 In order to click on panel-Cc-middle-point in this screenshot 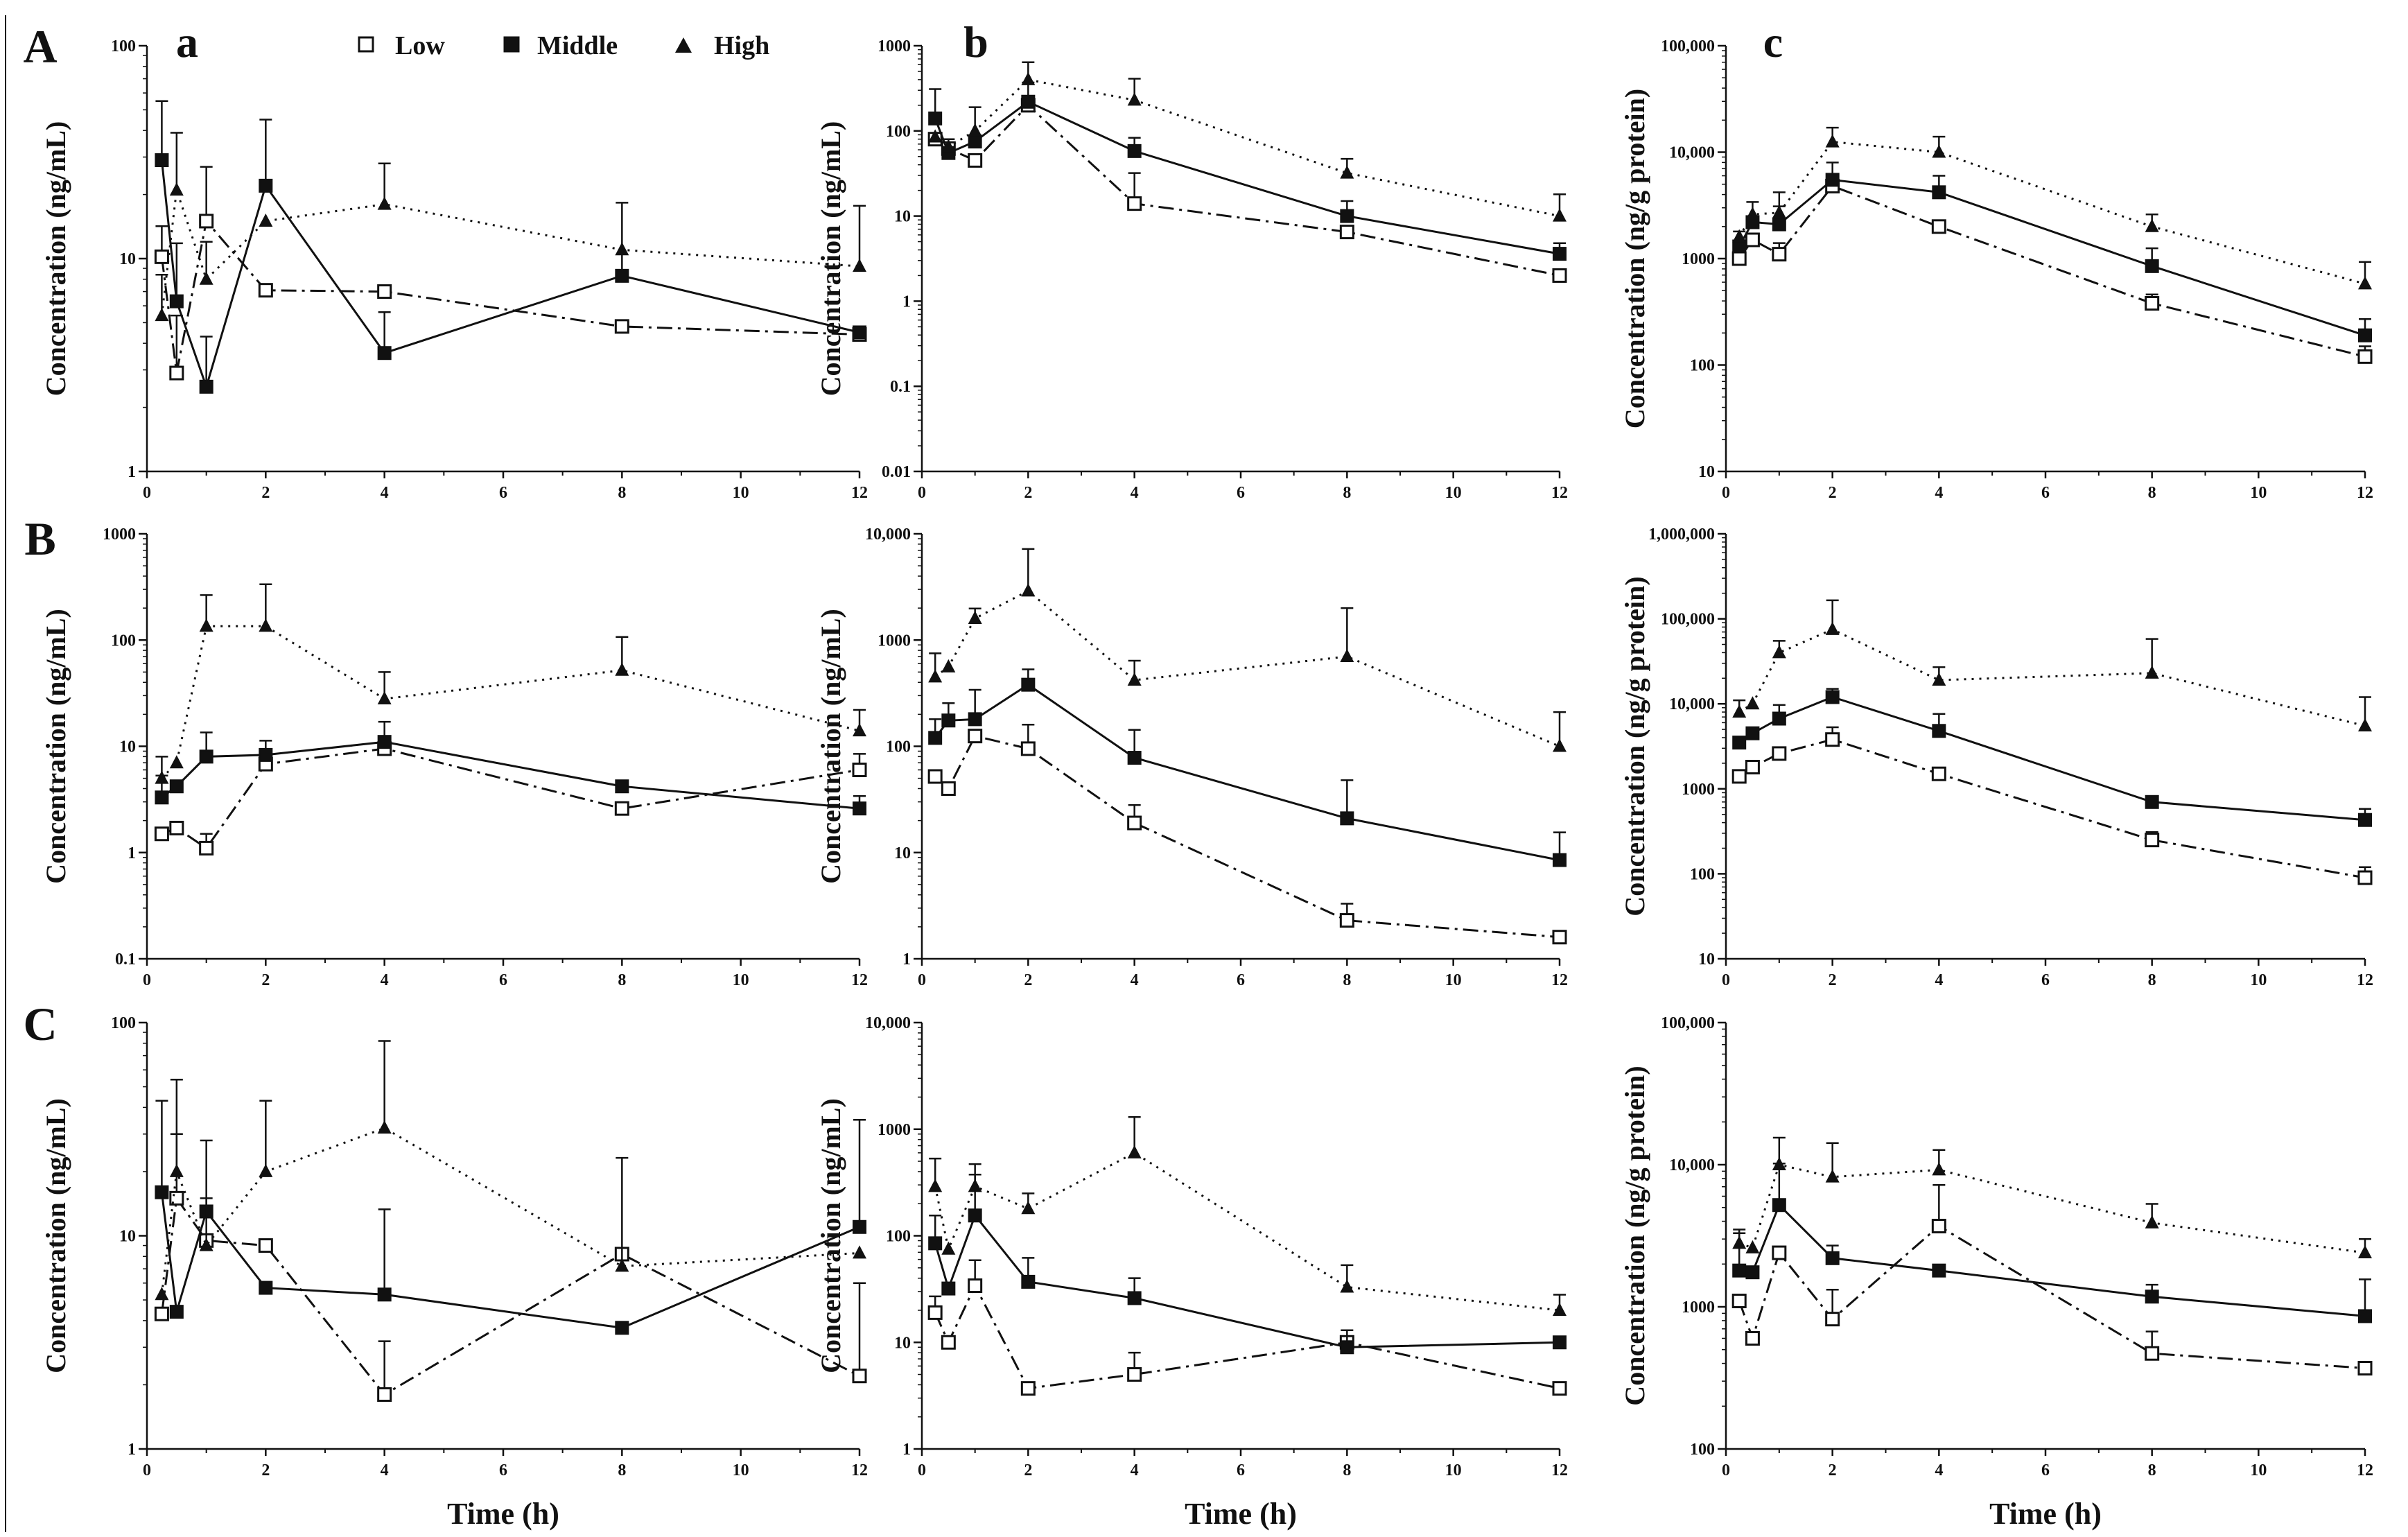, I will do `click(1779, 1205)`.